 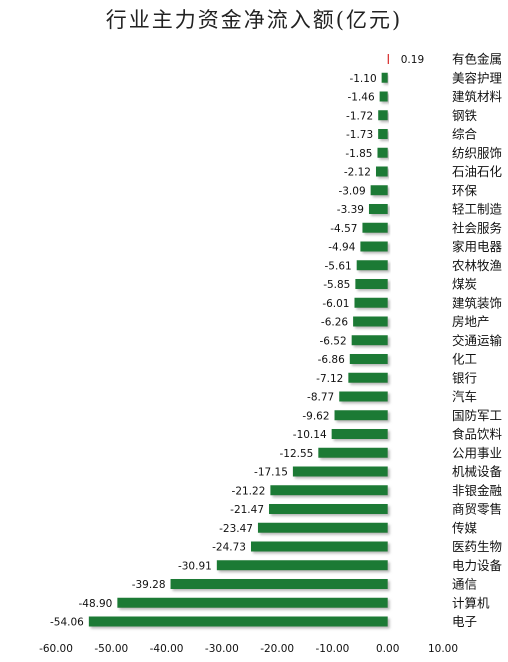 What do you see at coordinates (362, 79) in the screenshot?
I see `value-label: -1.10` at bounding box center [362, 79].